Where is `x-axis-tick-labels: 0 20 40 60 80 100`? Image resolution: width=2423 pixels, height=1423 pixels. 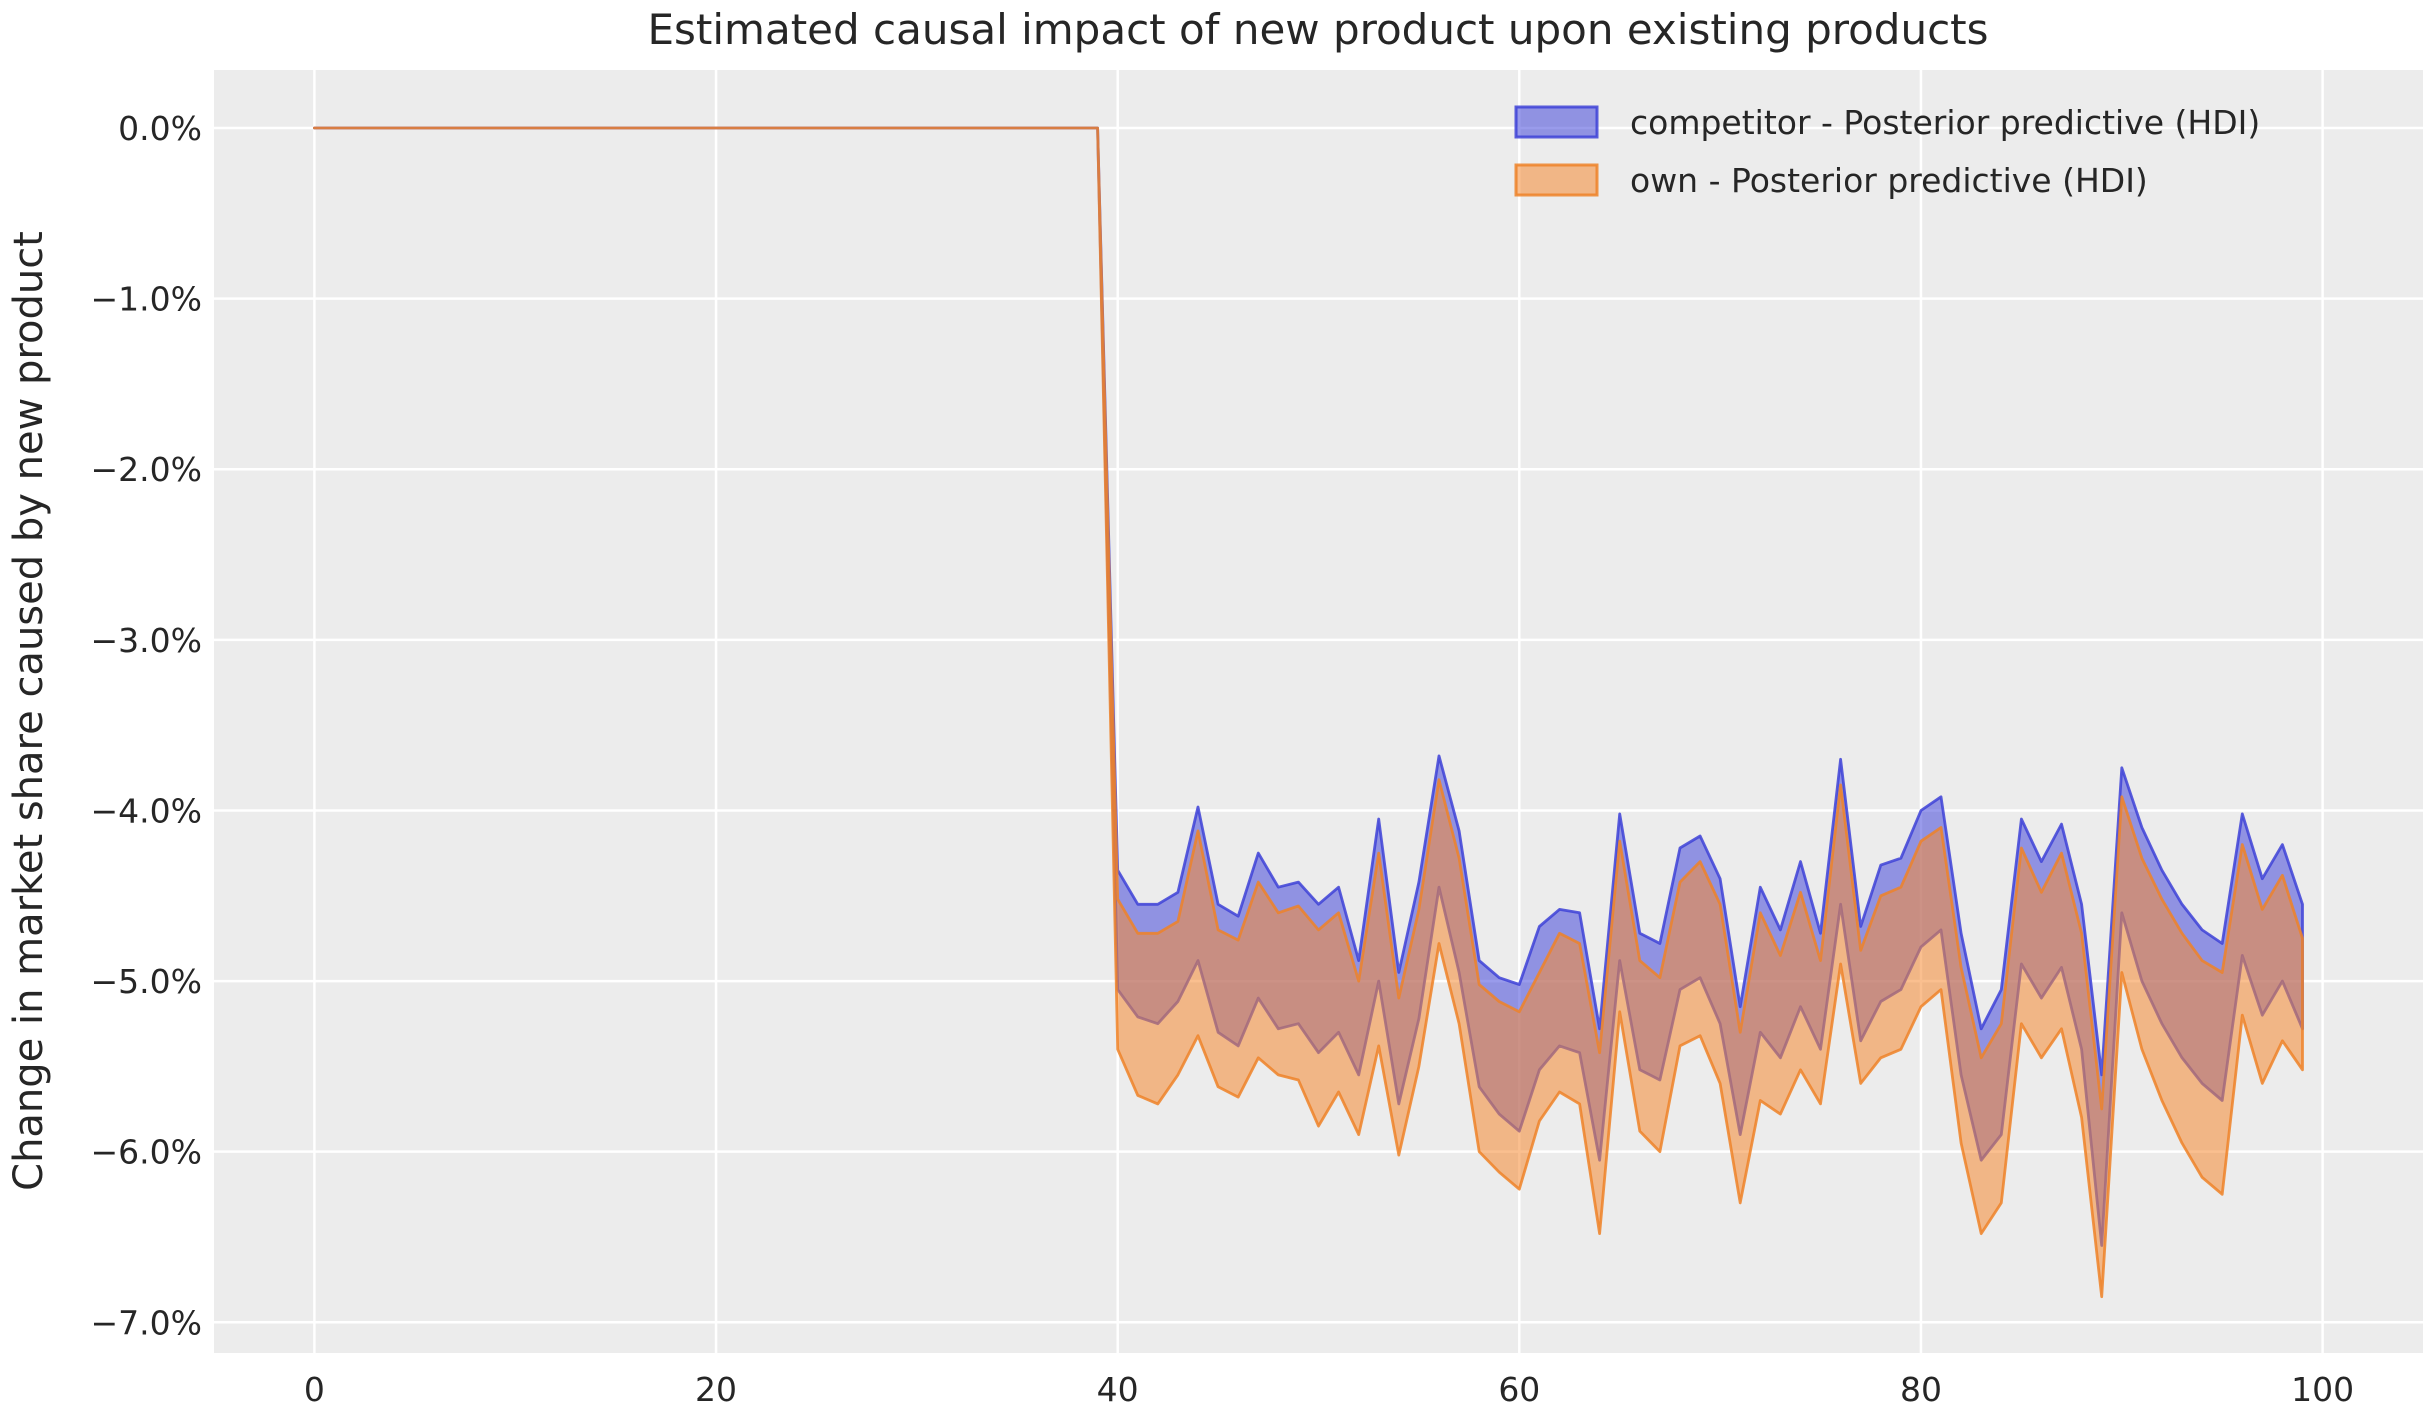 x-axis-tick-labels: 0 20 40 60 80 100 is located at coordinates (1329, 1389).